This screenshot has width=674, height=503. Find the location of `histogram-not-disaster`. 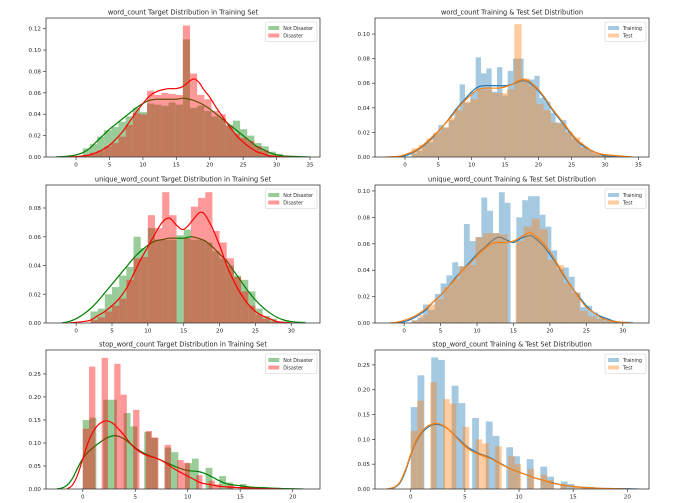

histogram-not-disaster is located at coordinates (198, 275).